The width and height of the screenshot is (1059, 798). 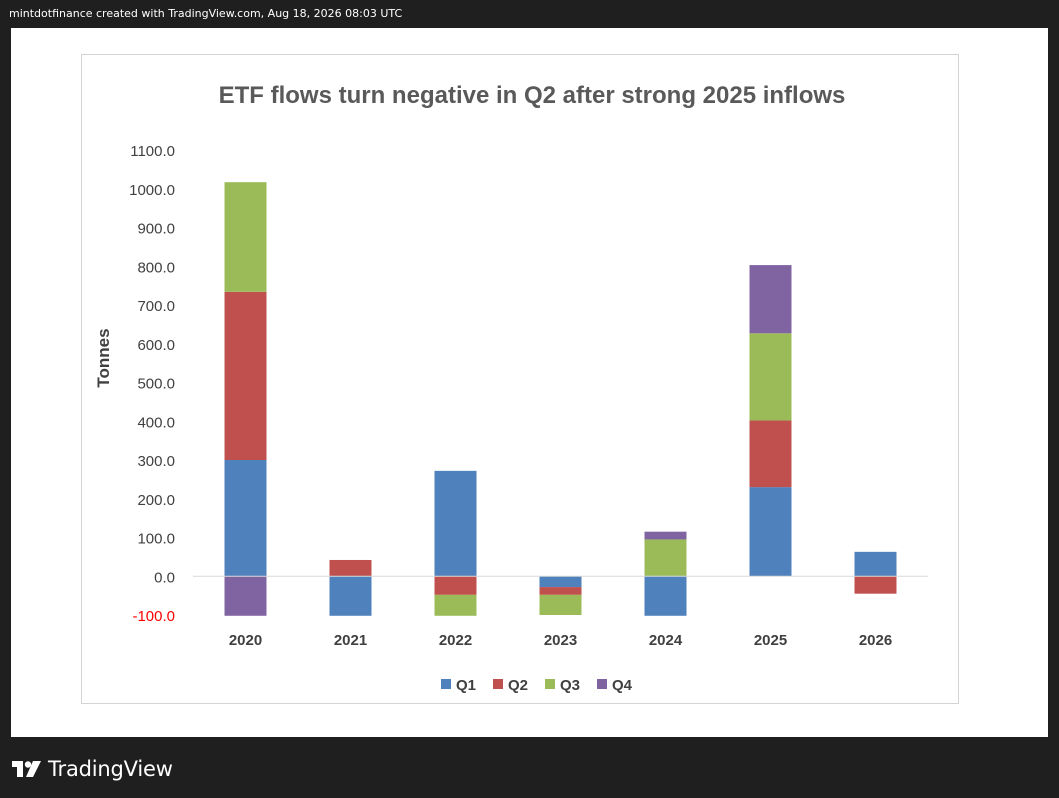 What do you see at coordinates (770, 299) in the screenshot?
I see `bar-2025-q4` at bounding box center [770, 299].